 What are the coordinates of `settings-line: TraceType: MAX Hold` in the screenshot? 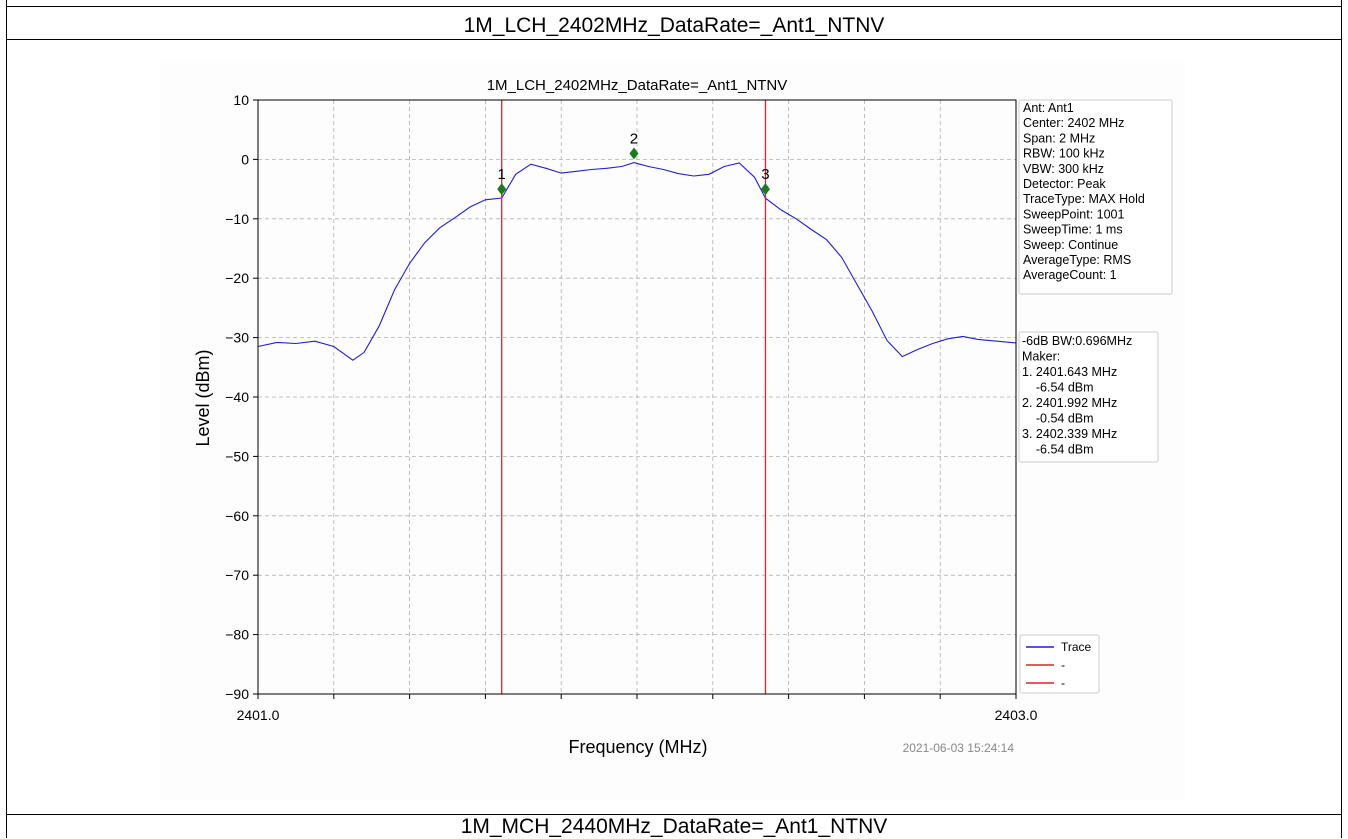 It's located at (1084, 199).